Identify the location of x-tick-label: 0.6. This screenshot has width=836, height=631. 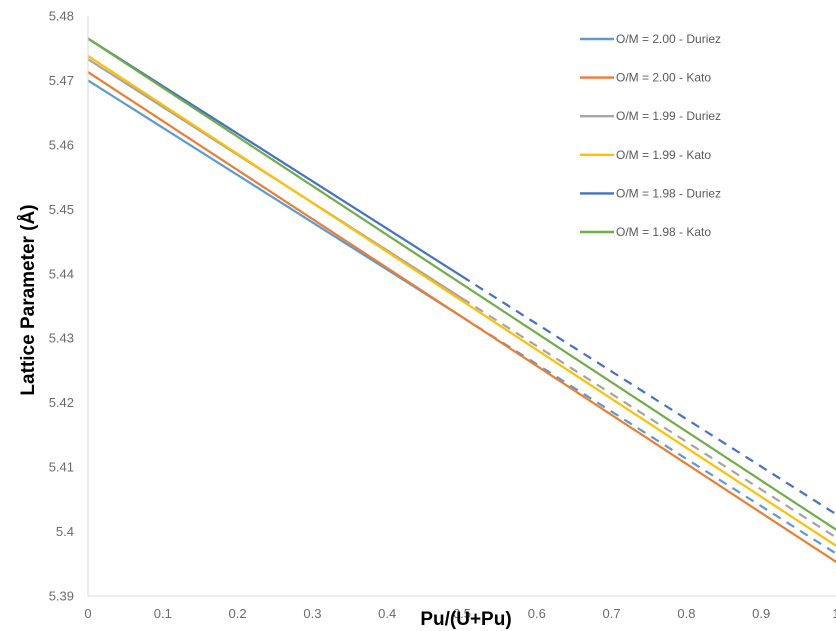
(537, 613).